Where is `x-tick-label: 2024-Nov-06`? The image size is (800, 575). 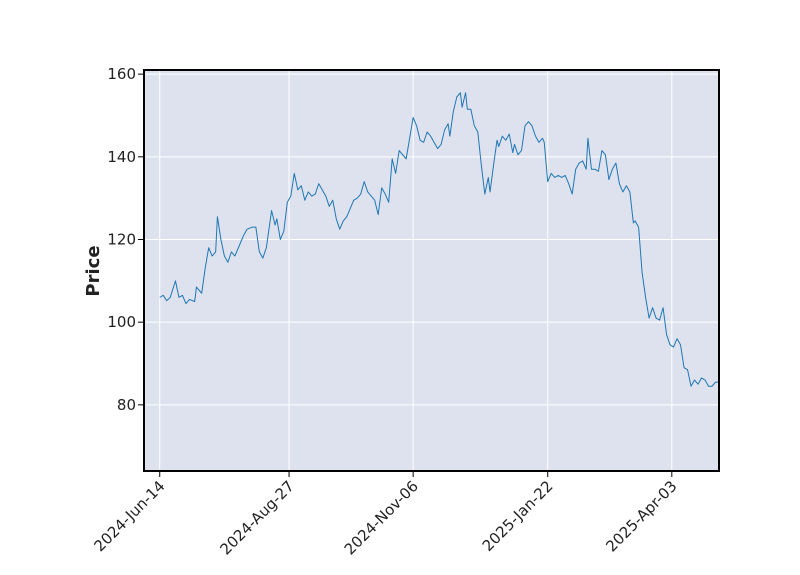
x-tick-label: 2024-Nov-06 is located at coordinates (381, 517).